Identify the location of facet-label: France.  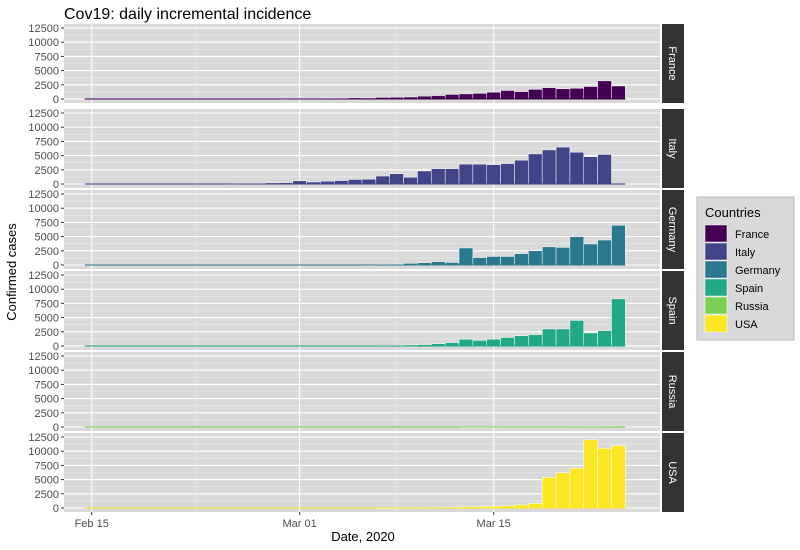
(672, 63).